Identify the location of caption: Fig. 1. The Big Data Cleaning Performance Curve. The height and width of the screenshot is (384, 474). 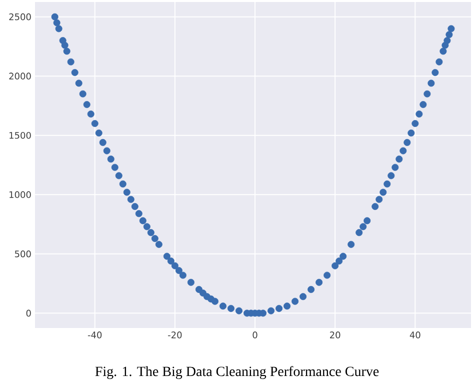
(237, 373).